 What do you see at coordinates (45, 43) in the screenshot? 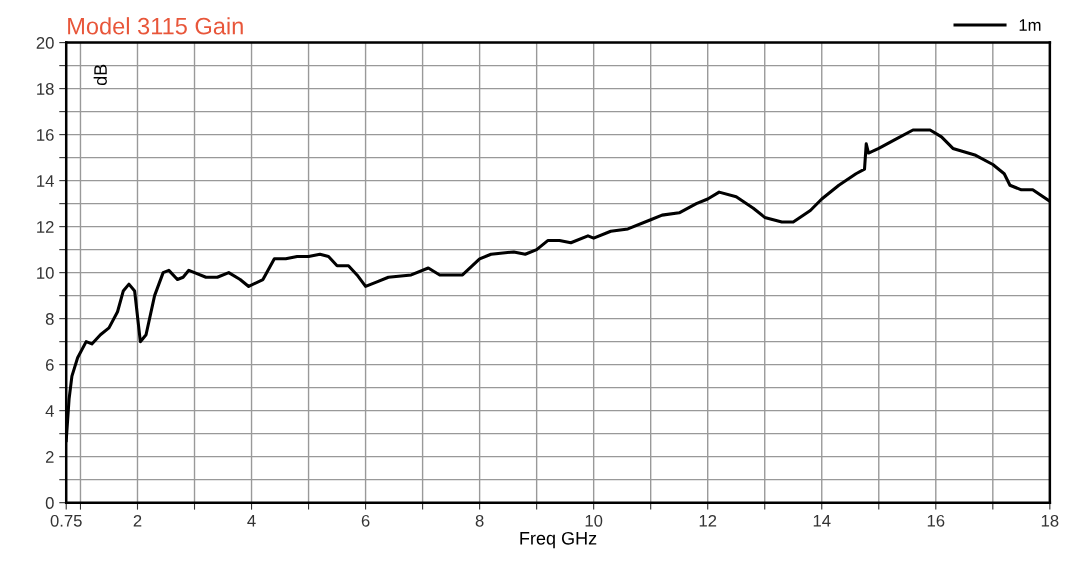
I see `y-tick-label: 20` at bounding box center [45, 43].